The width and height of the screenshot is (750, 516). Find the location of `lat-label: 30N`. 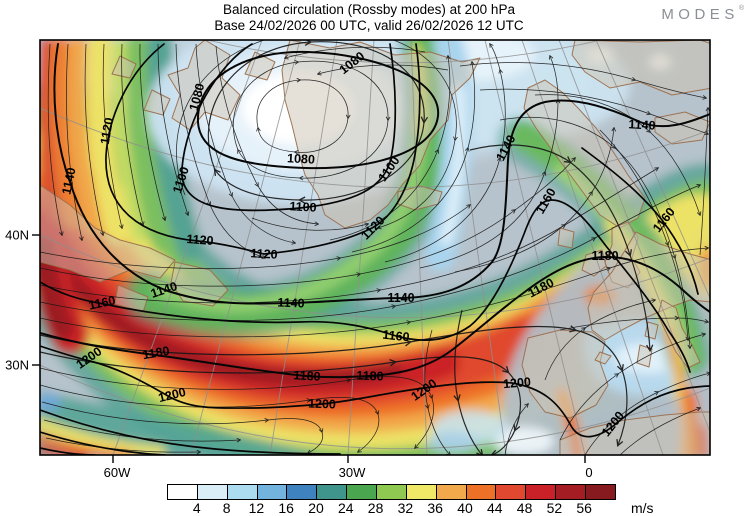

lat-label: 30N is located at coordinates (17, 365).